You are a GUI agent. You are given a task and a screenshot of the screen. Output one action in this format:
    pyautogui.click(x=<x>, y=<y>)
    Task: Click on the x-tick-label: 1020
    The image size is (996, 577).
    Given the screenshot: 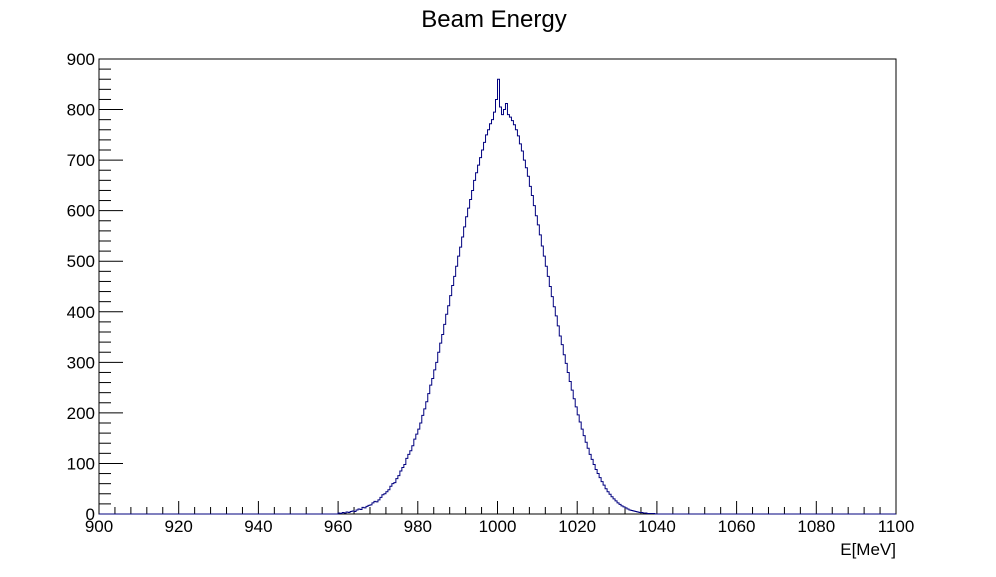 What is the action you would take?
    pyautogui.click(x=577, y=526)
    